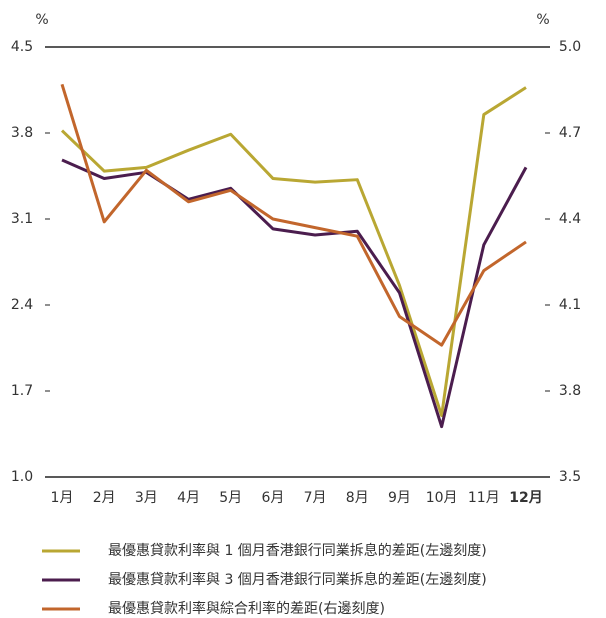  Describe the element at coordinates (297, 579) in the screenshot. I see `legend-label: 最優惠貸款利率與 3 個月香港銀行同業拆息的差距(左邊刻度)` at that location.